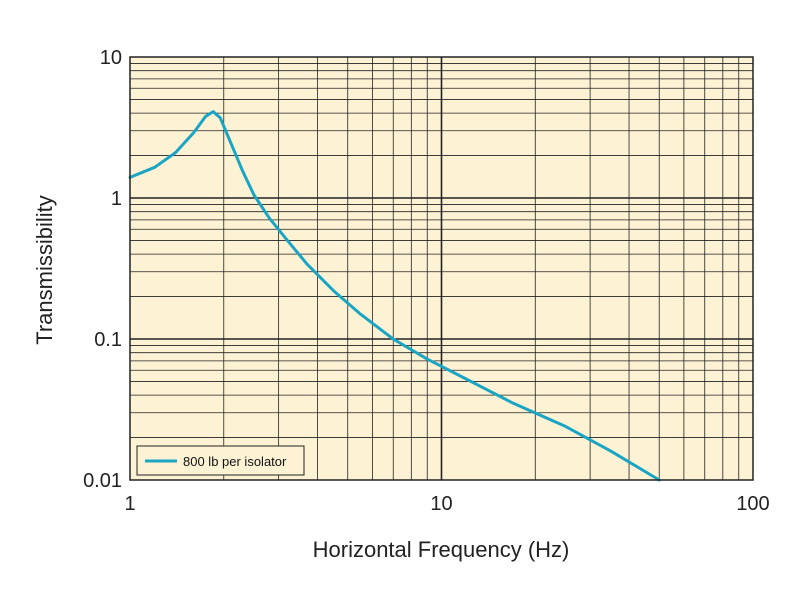 Image resolution: width=800 pixels, height=600 pixels. What do you see at coordinates (44, 270) in the screenshot?
I see `y-axis-label: Transmissibility` at bounding box center [44, 270].